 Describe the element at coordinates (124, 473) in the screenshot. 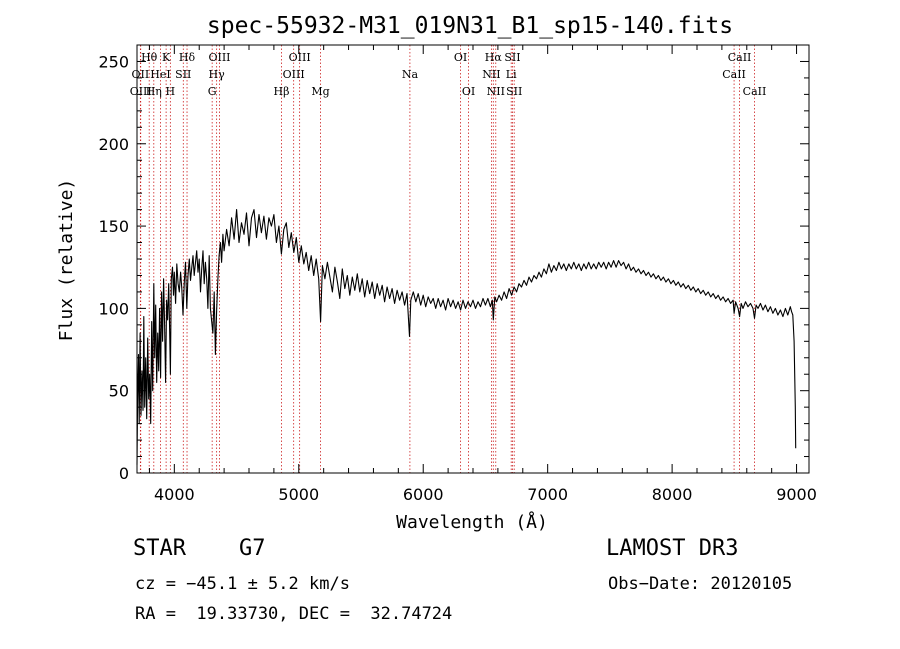

I see `y-tick-label: 0` at that location.